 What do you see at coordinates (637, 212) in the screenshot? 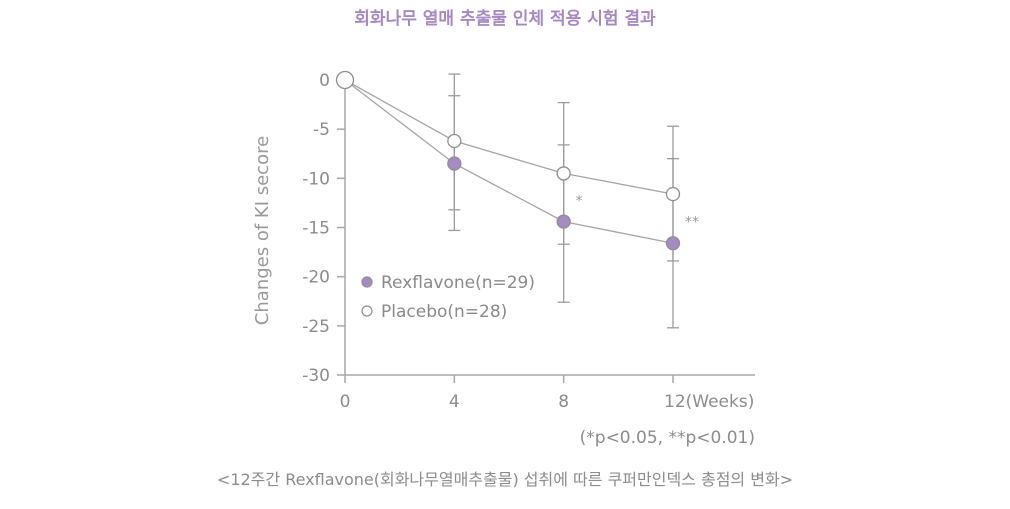
I see `significance-marks: ***` at bounding box center [637, 212].